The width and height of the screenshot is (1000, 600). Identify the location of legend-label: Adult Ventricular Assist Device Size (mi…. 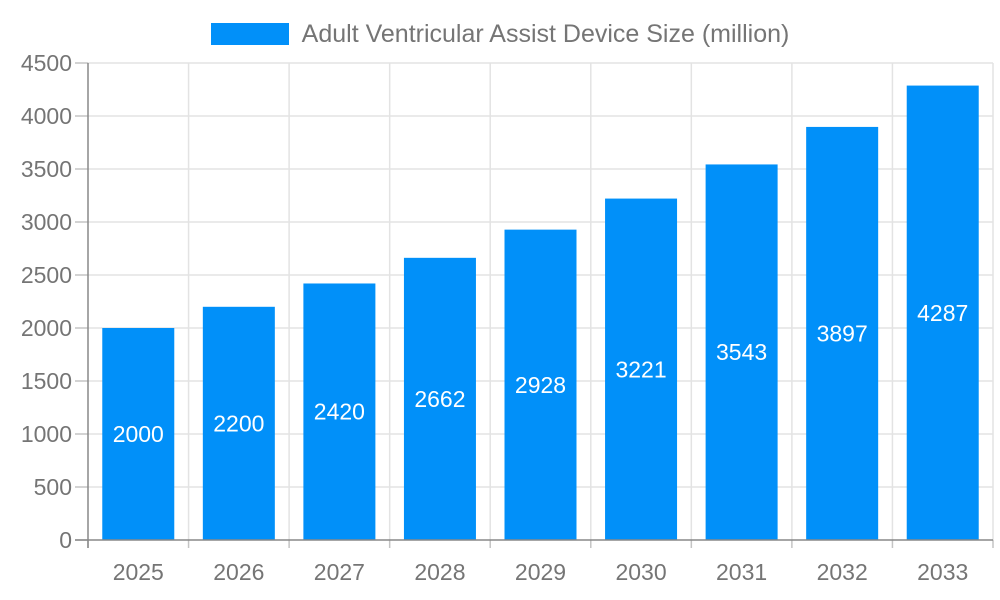
(545, 33).